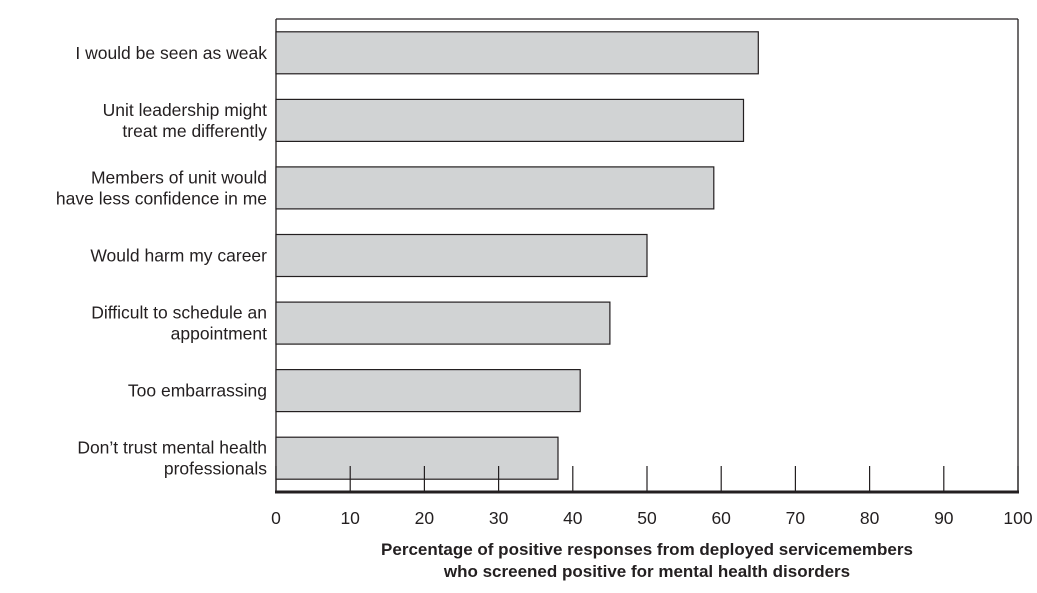  I want to click on category-label: Don’t trust mental health professionals, so click(172, 458).